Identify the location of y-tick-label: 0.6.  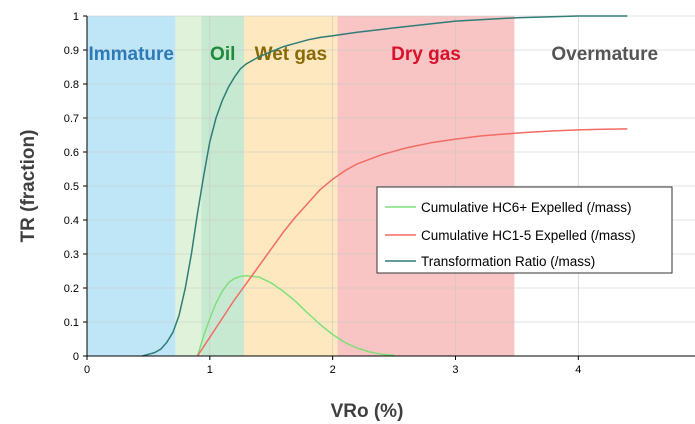
(71, 153).